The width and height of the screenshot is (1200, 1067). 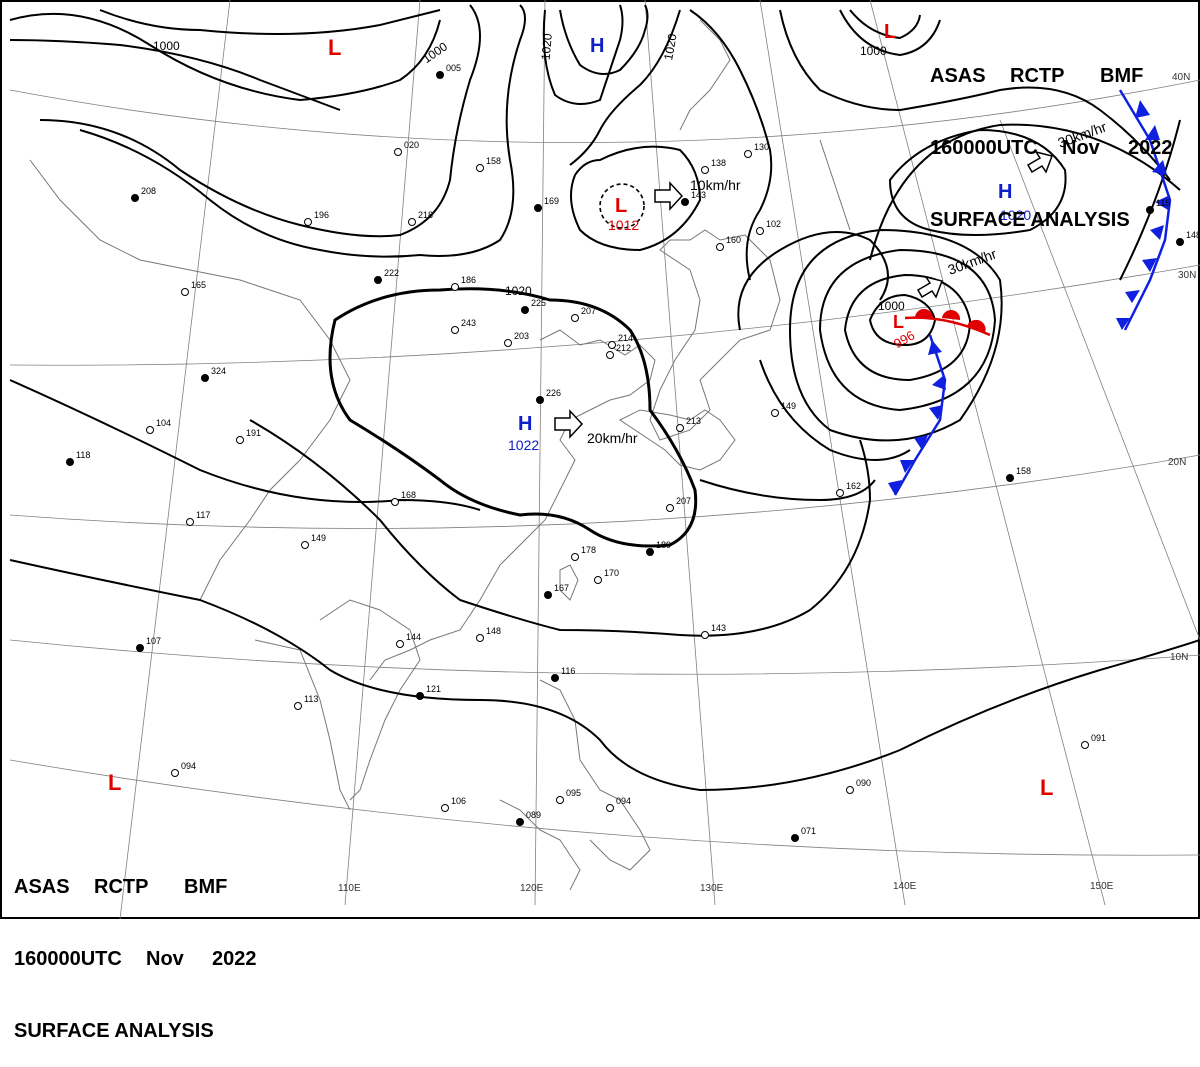 What do you see at coordinates (623, 801) in the screenshot?
I see `station-pressure-value: 094` at bounding box center [623, 801].